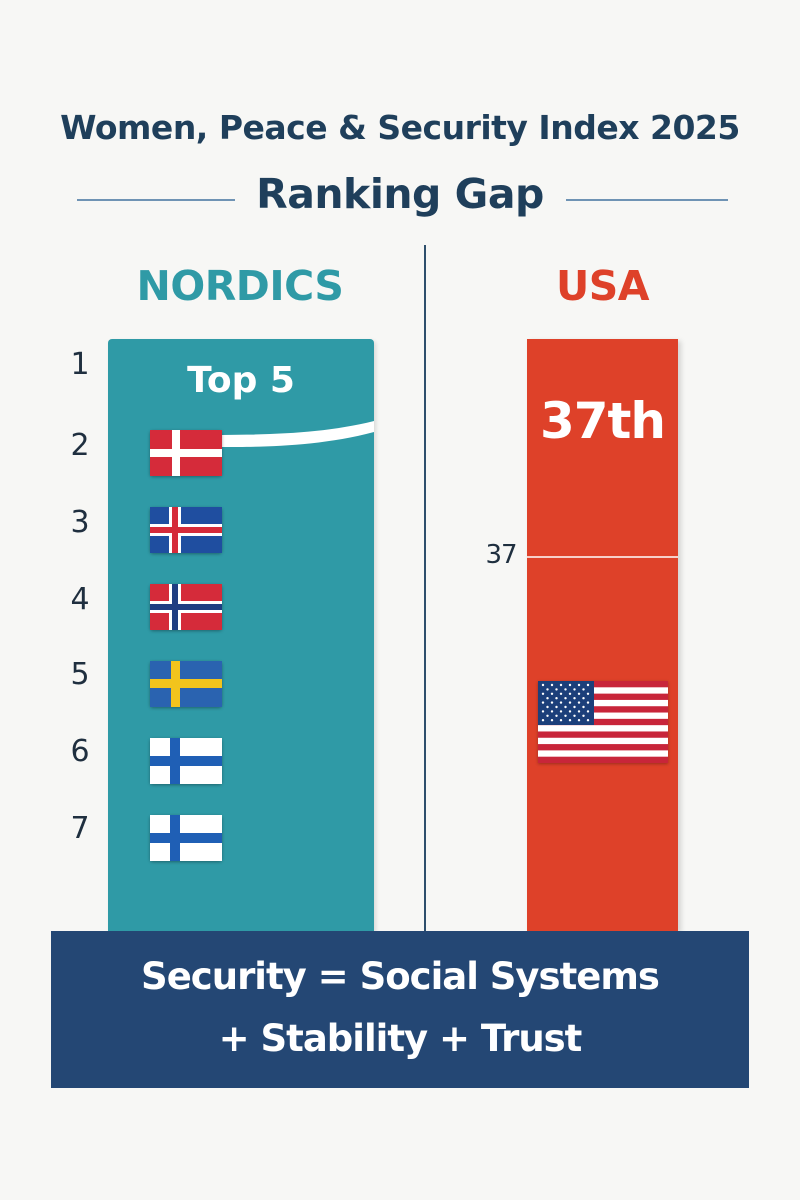 The height and width of the screenshot is (1200, 800). What do you see at coordinates (603, 722) in the screenshot?
I see `usa-flag-icon` at bounding box center [603, 722].